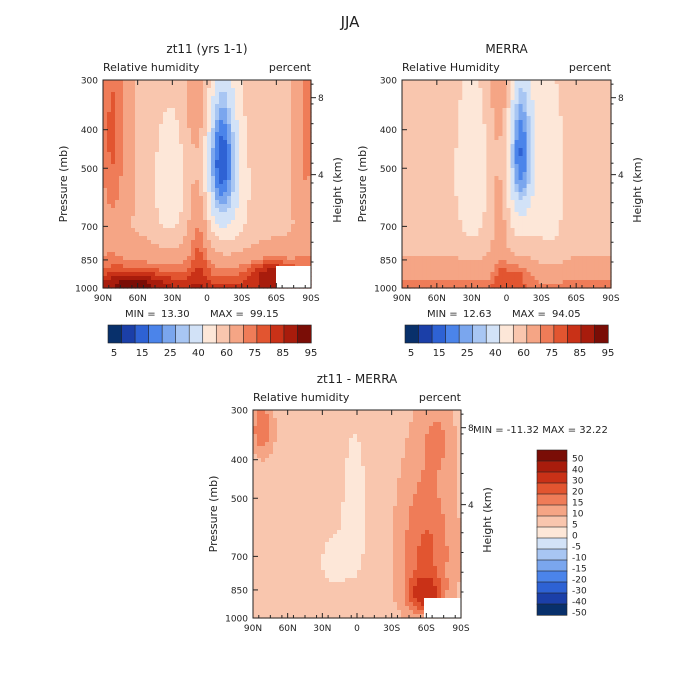 The height and width of the screenshot is (700, 700). I want to click on colorbar-label: 75, so click(254, 353).